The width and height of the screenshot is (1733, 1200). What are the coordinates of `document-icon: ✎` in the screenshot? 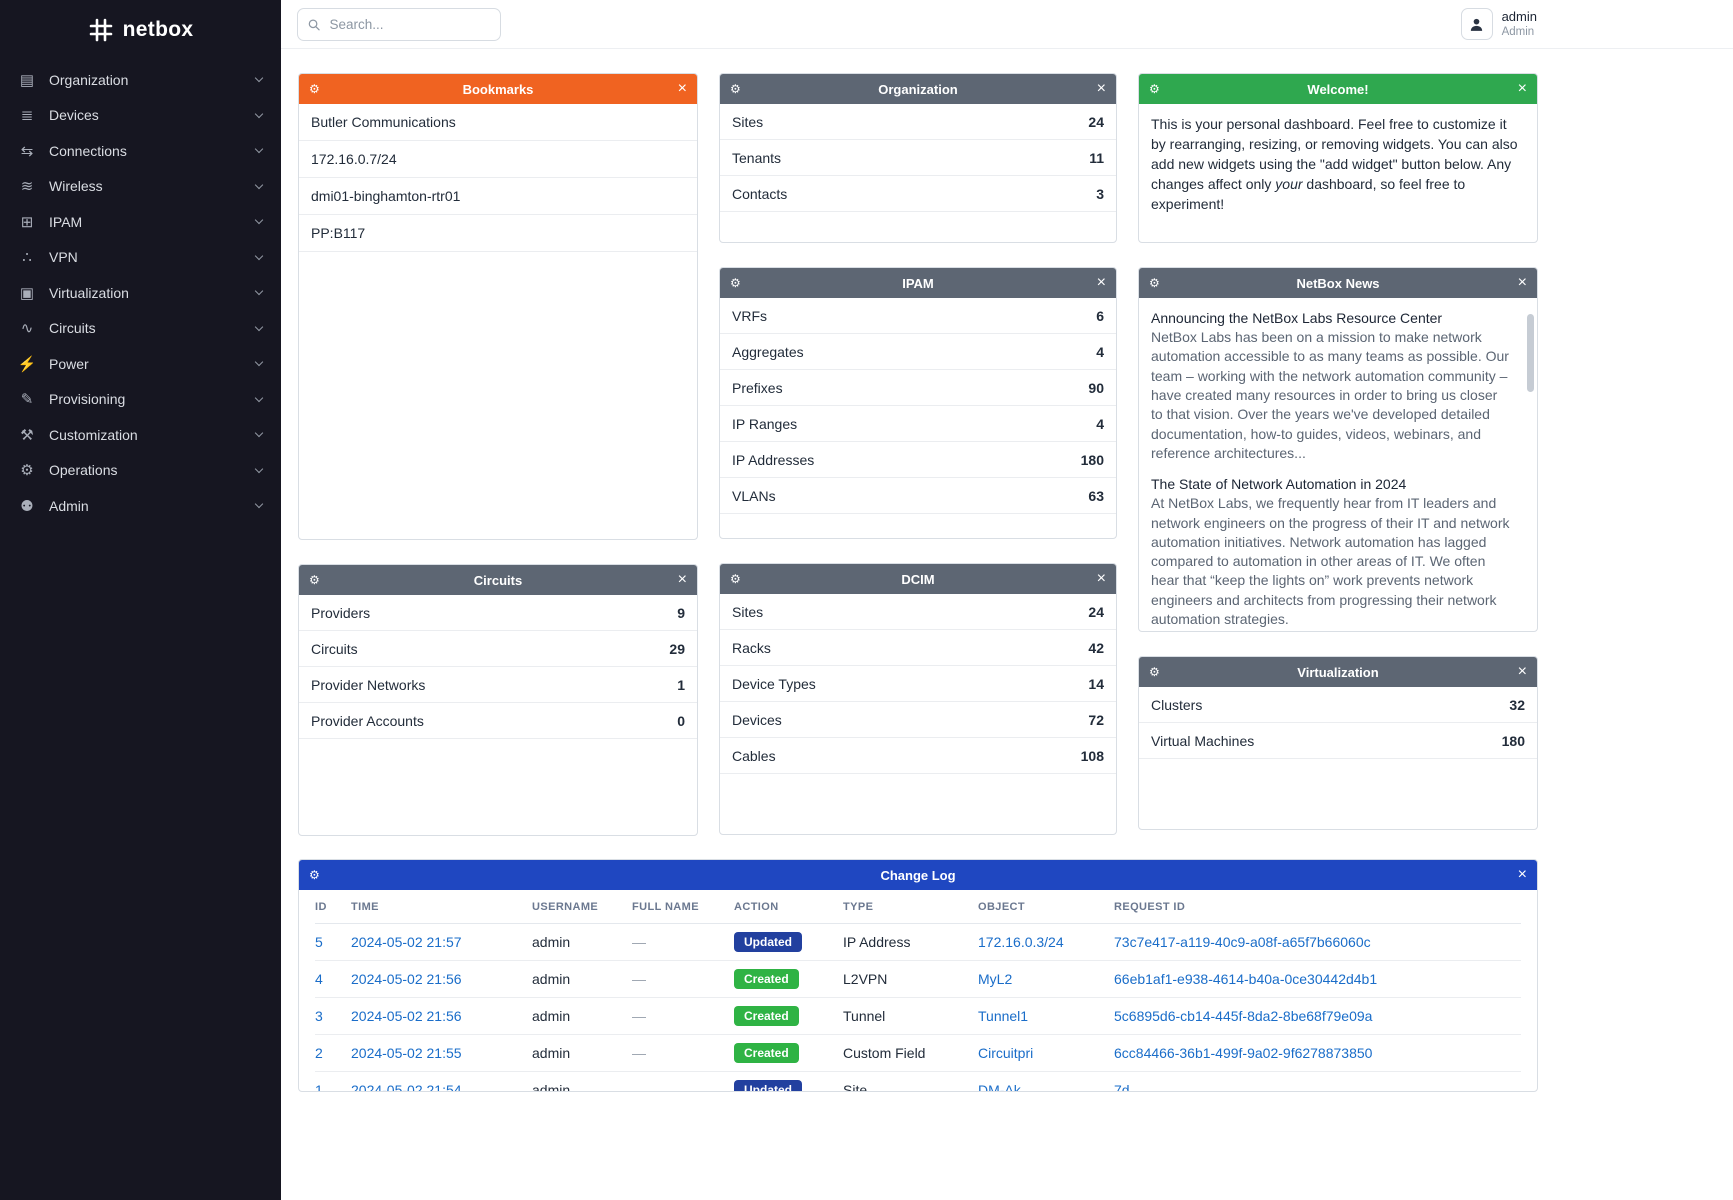 It's located at (27, 400).